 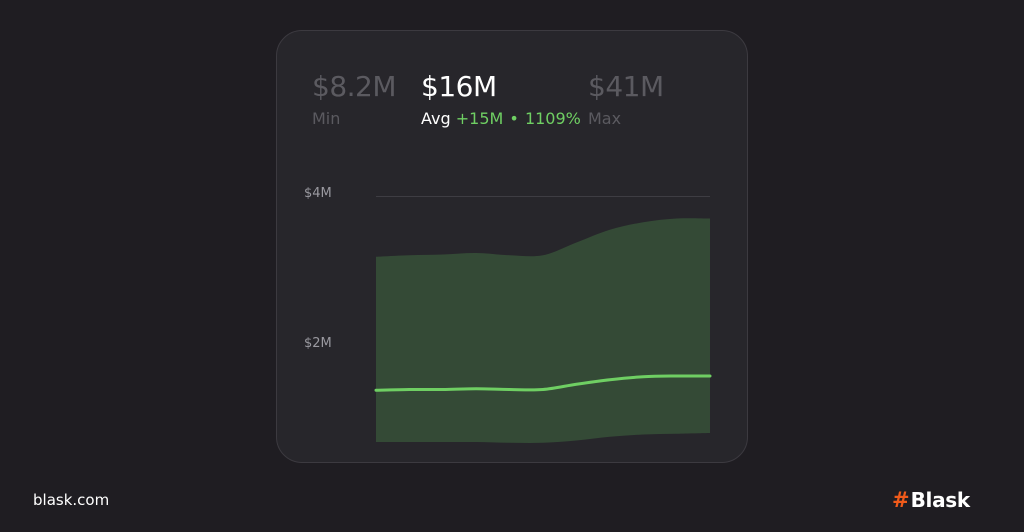 I want to click on stat-avg-label-row: Avg +15M • 1109%, so click(x=501, y=119).